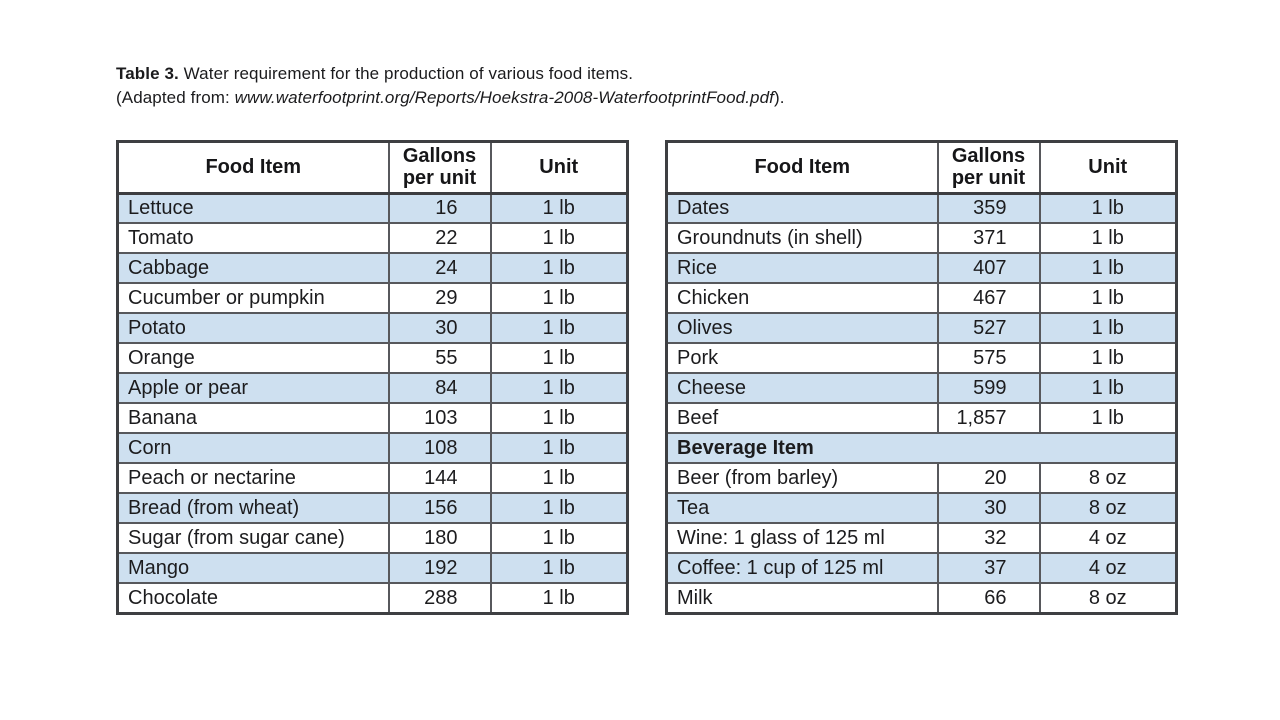 This screenshot has height=720, width=1280. I want to click on table-row: Bread (from wheat) 156 1 lb, so click(372, 508).